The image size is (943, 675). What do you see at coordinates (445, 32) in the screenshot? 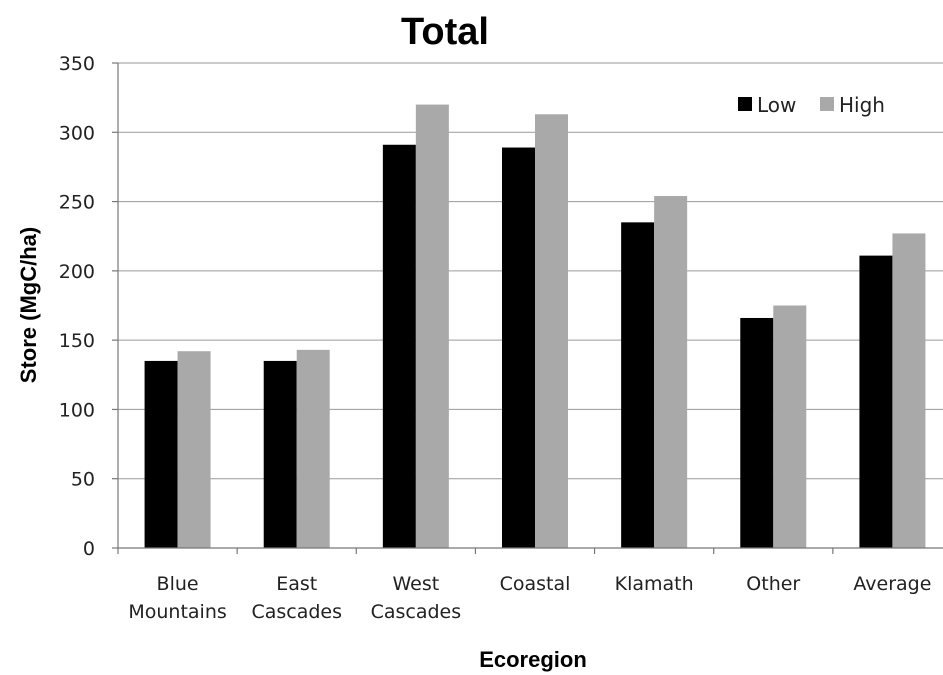
I see `chart-title: Total` at bounding box center [445, 32].